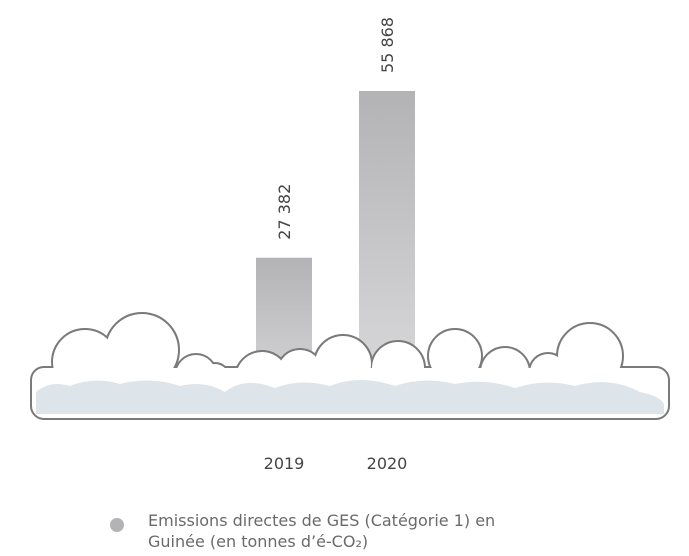 The height and width of the screenshot is (556, 689). I want to click on legend-dot, so click(117, 525).